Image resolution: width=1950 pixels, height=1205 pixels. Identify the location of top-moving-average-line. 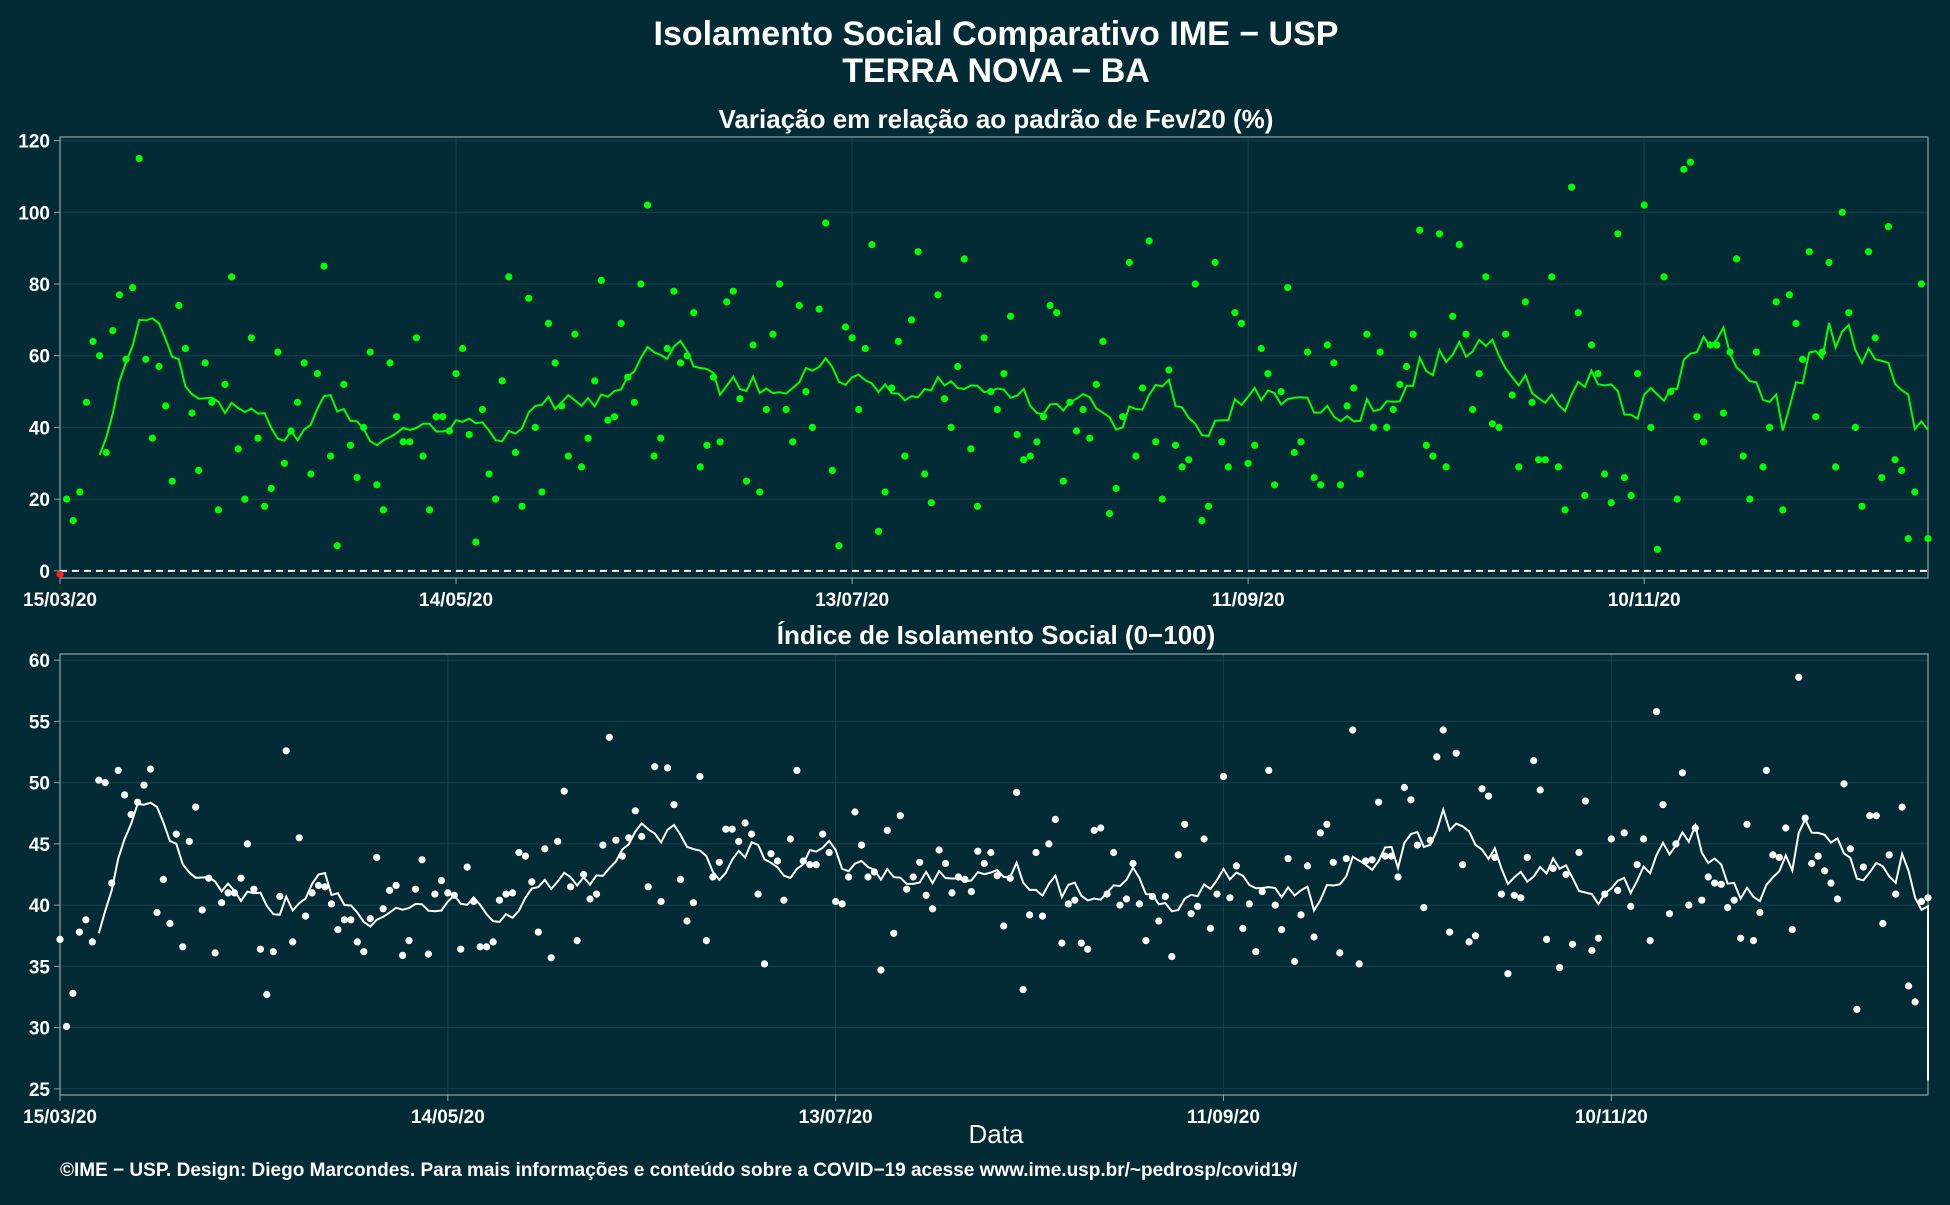
(1013, 386).